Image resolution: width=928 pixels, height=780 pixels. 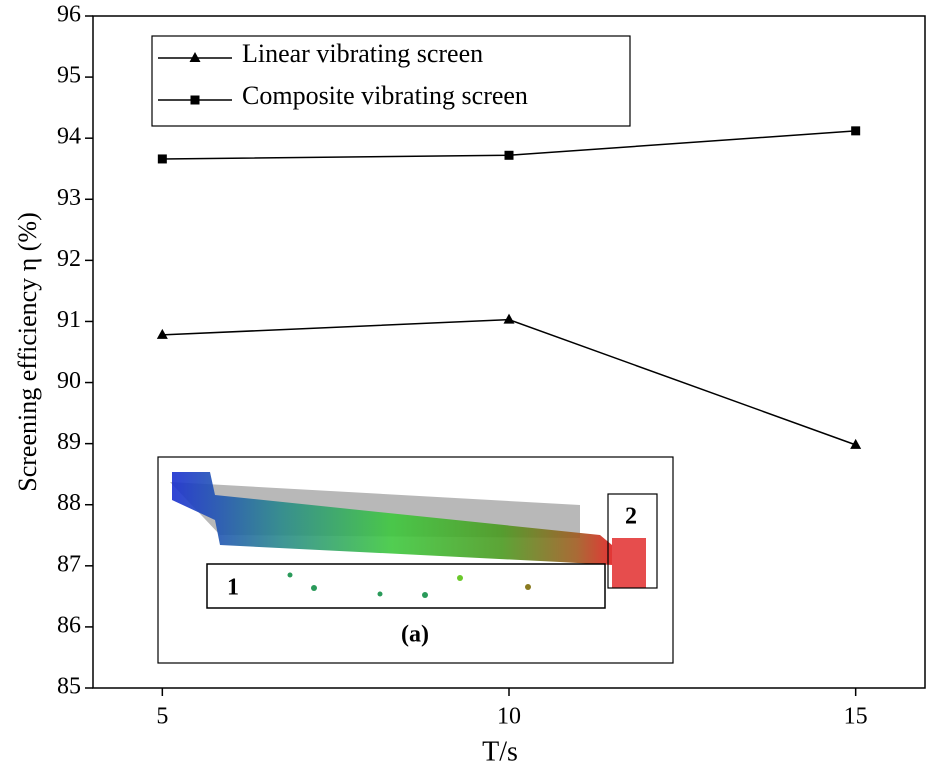 What do you see at coordinates (509, 382) in the screenshot?
I see `series-line` at bounding box center [509, 382].